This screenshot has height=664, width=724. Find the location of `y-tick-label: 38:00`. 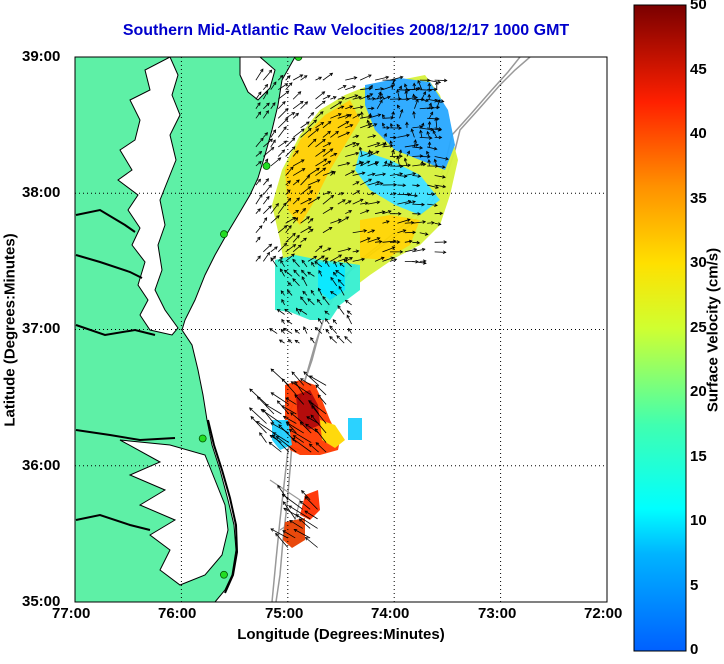

y-tick-label: 38:00 is located at coordinates (41, 192).